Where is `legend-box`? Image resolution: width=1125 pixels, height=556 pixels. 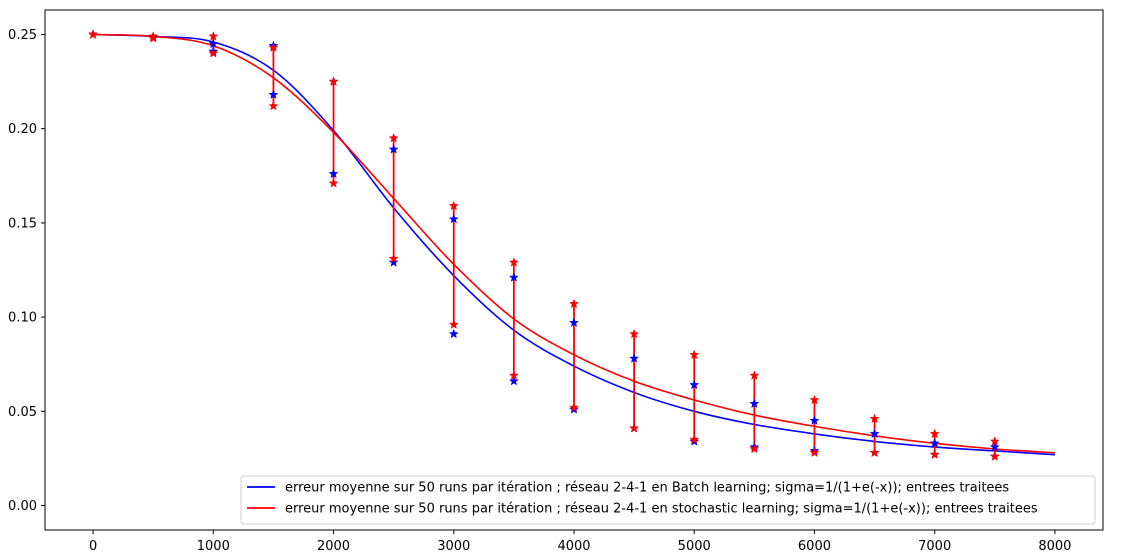 legend-box is located at coordinates (668, 500).